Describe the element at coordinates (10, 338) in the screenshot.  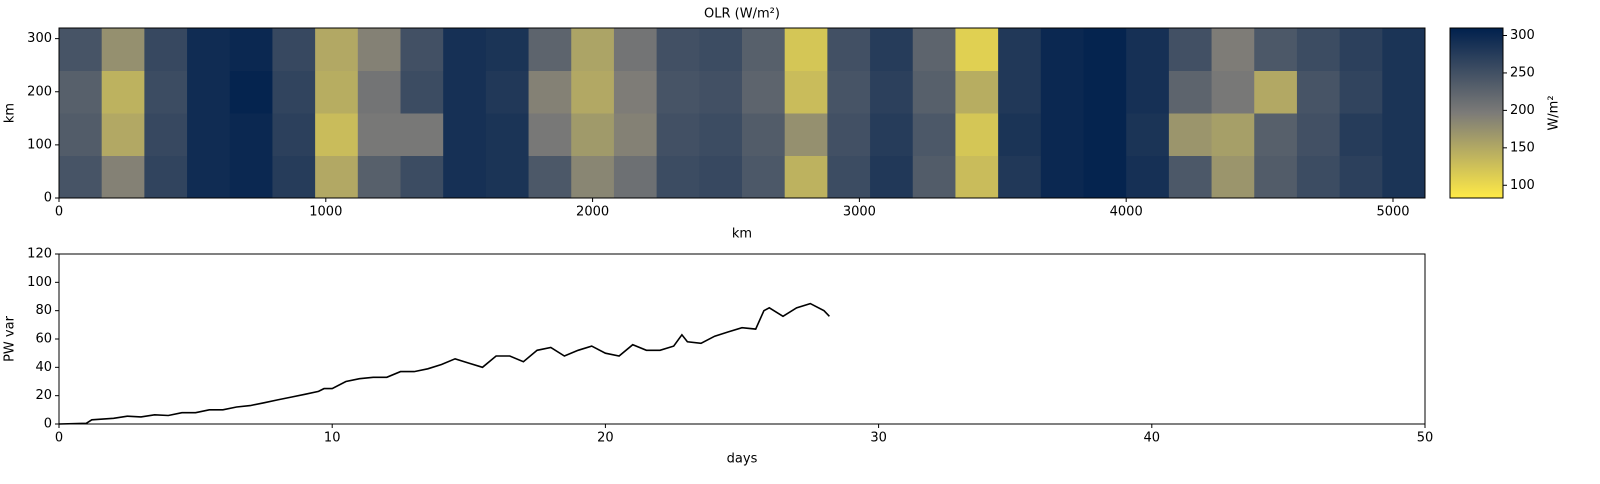
I see `y-axis-label: PW var` at that location.